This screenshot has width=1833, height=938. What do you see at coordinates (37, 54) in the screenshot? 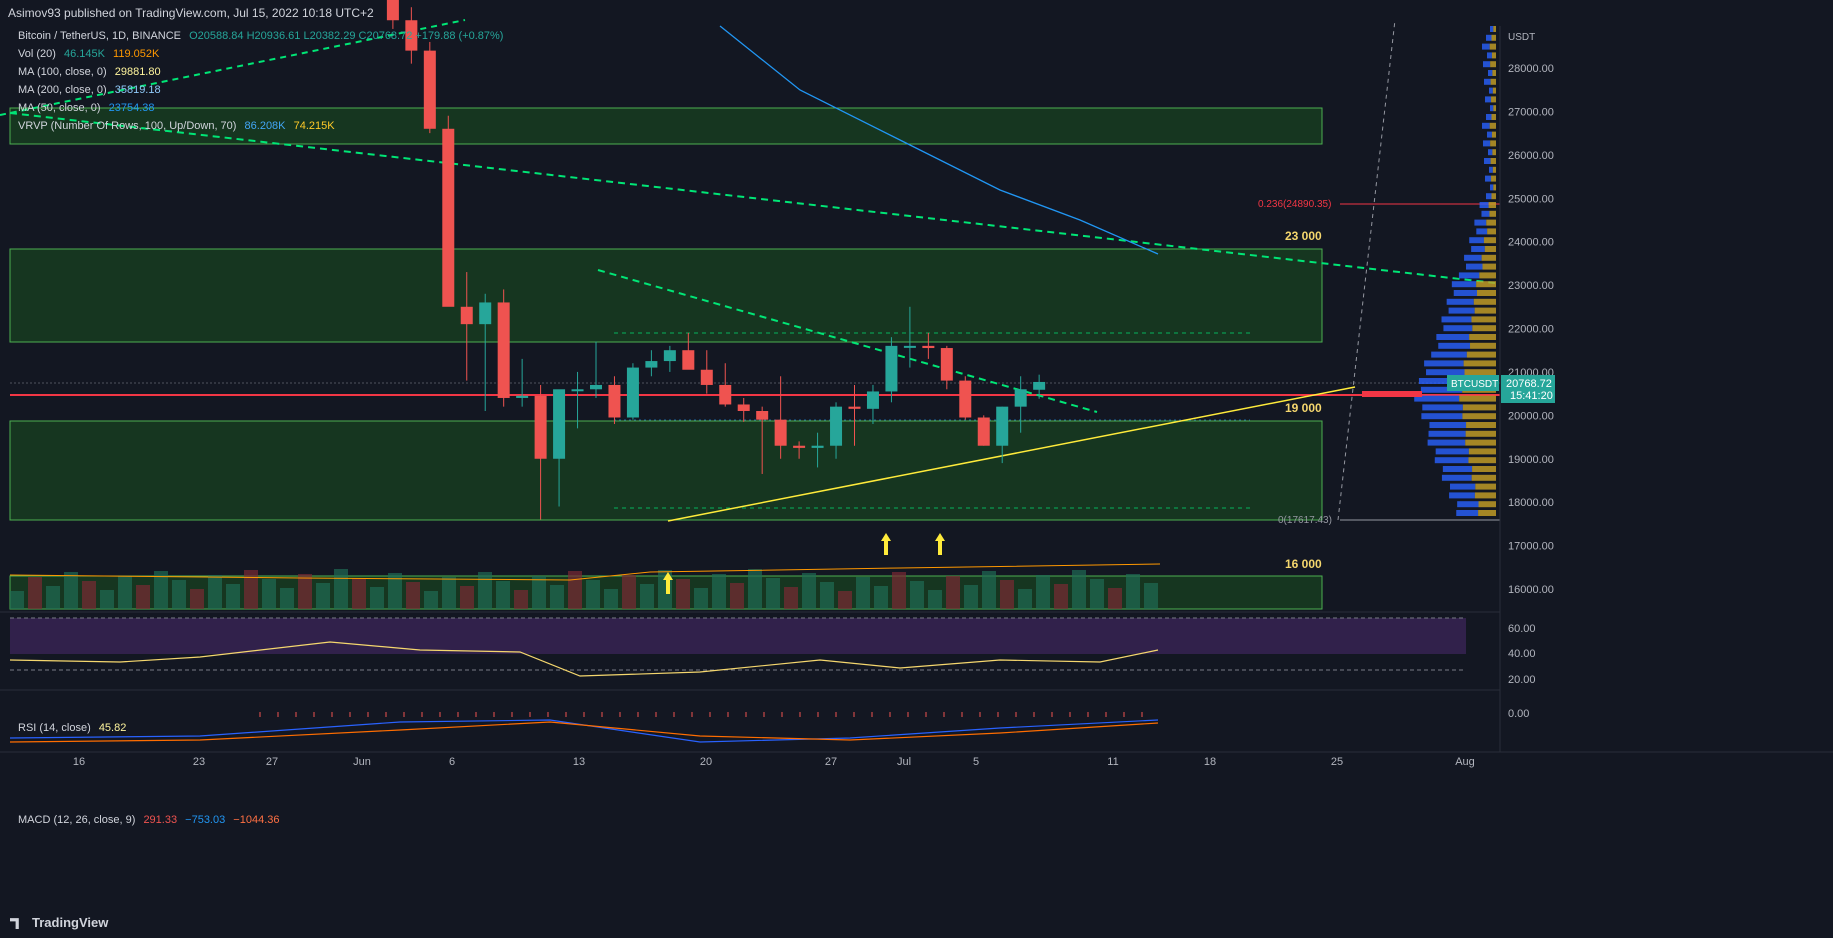
I see `vol-label: Vol (20)` at bounding box center [37, 54].